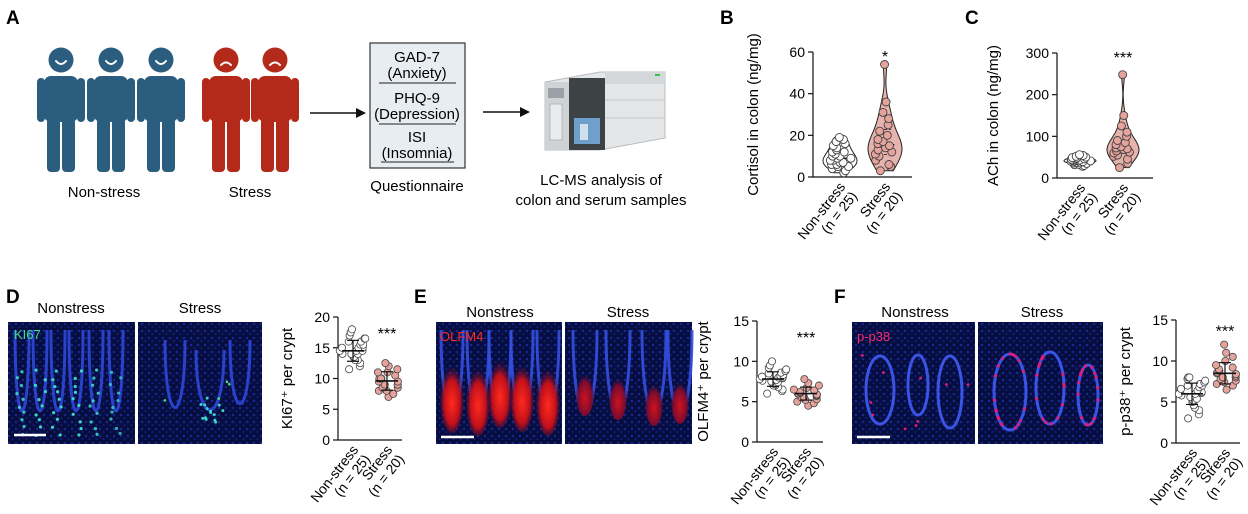  Describe the element at coordinates (134, 365) in the screenshot. I see `panel-d-images: D Nonstress Stress KI67` at that location.